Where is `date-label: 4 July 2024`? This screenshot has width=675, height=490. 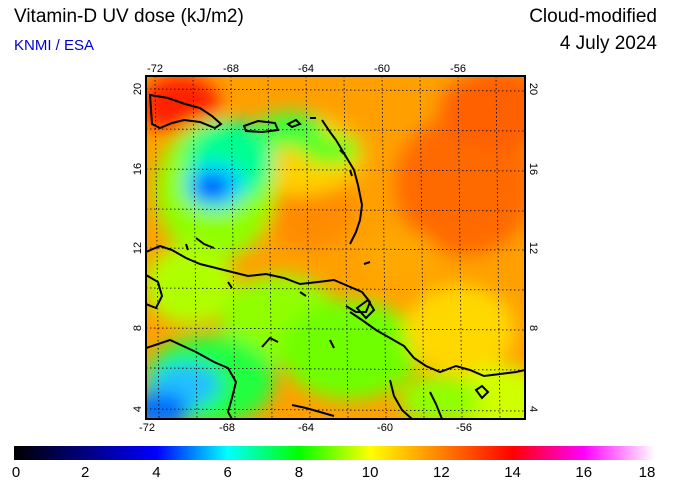 date-label: 4 July 2024 is located at coordinates (608, 43).